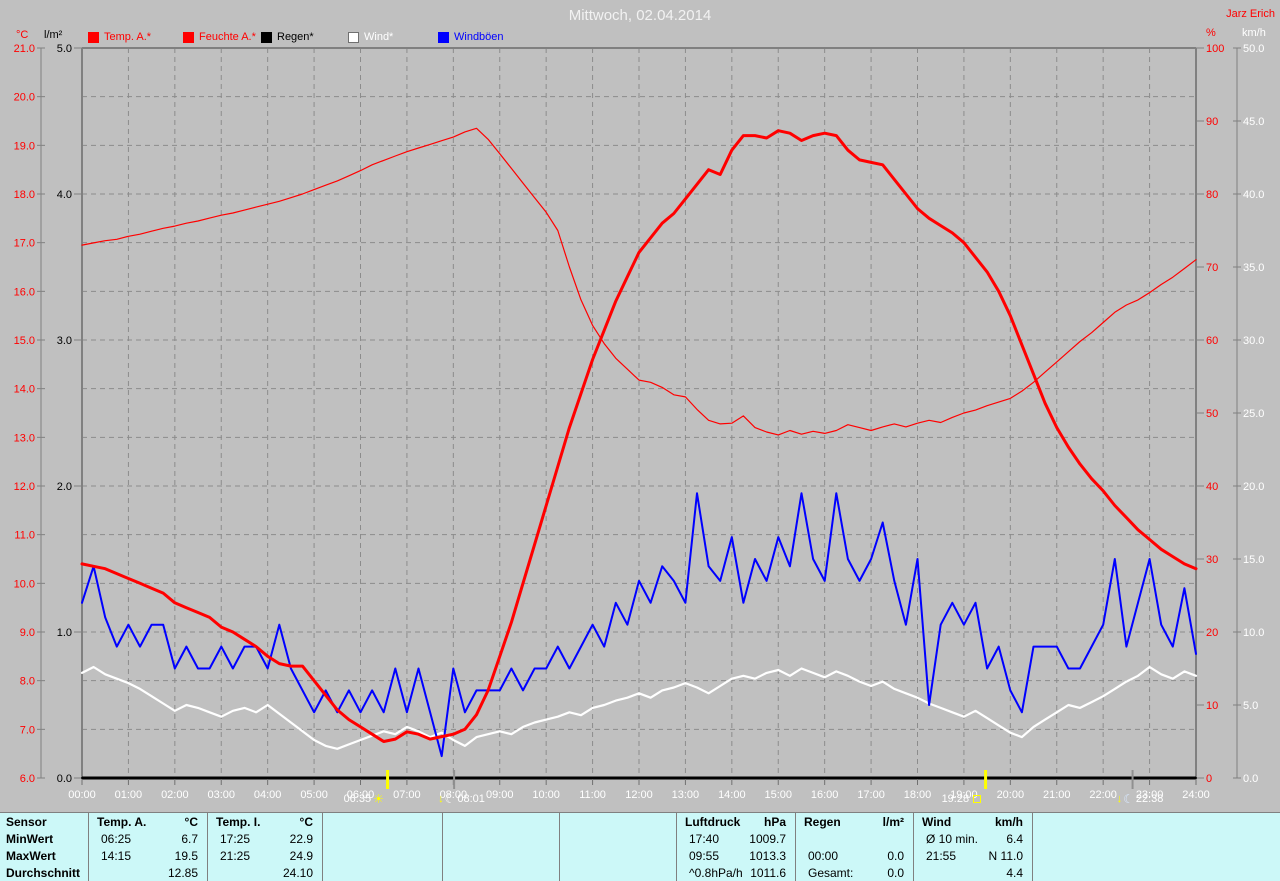 The image size is (1280, 881). What do you see at coordinates (774, 821) in the screenshot?
I see `col-unit: hPa` at bounding box center [774, 821].